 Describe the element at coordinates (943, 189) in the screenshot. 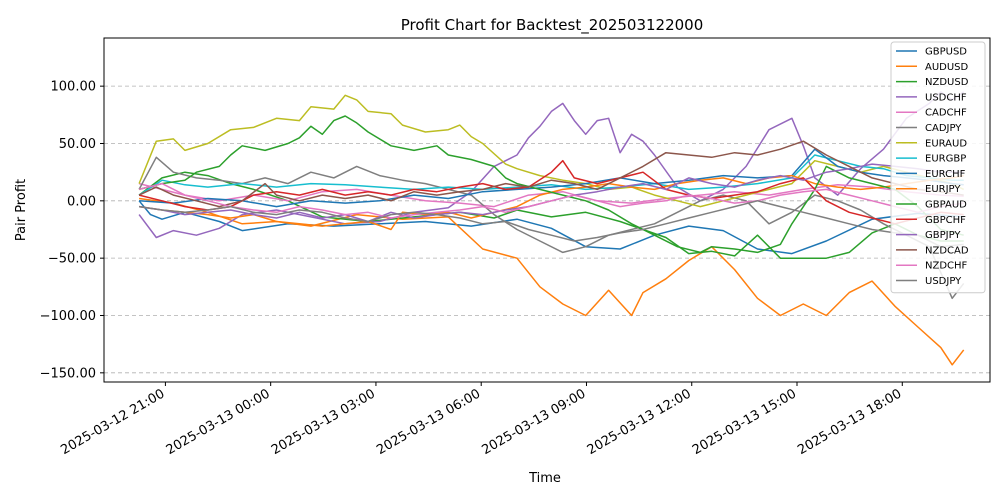

I see `legend-label: EURJPY` at that location.